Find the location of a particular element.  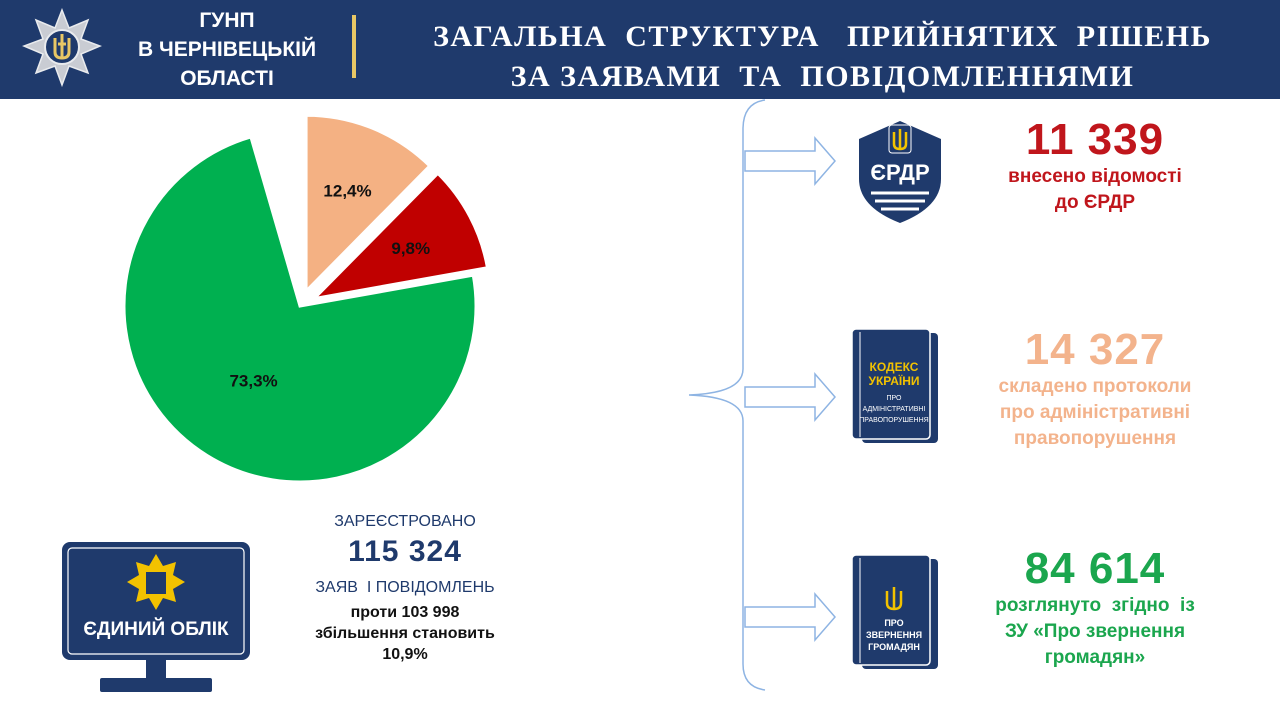

pie-slice-medium is located at coordinates (399, 236).